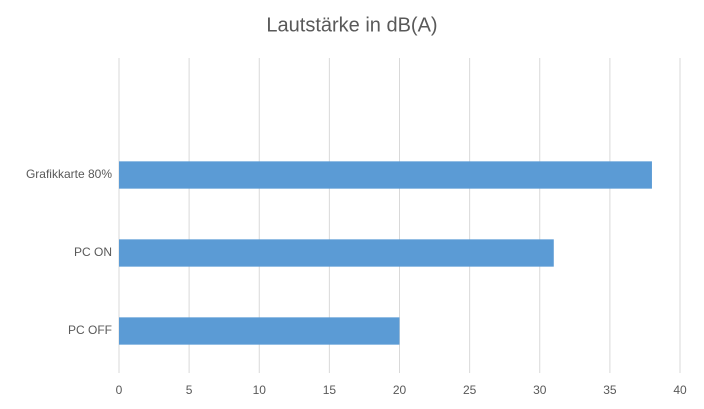 The height and width of the screenshot is (409, 704). What do you see at coordinates (351, 25) in the screenshot?
I see `chart-title: Lautstärke in dB(A)` at bounding box center [351, 25].